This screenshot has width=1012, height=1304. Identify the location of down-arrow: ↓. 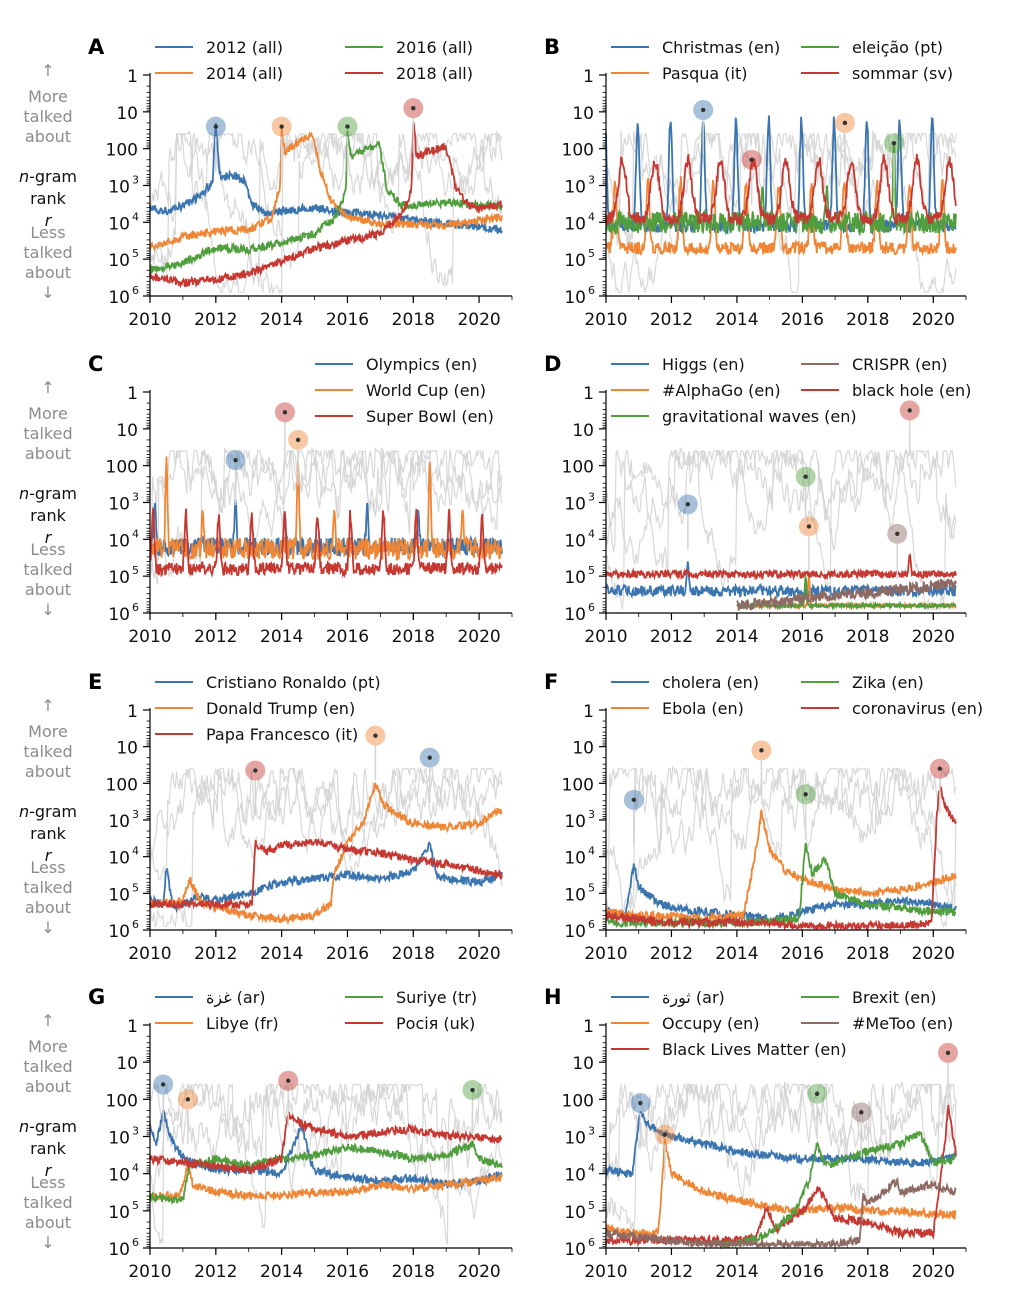
(47, 927).